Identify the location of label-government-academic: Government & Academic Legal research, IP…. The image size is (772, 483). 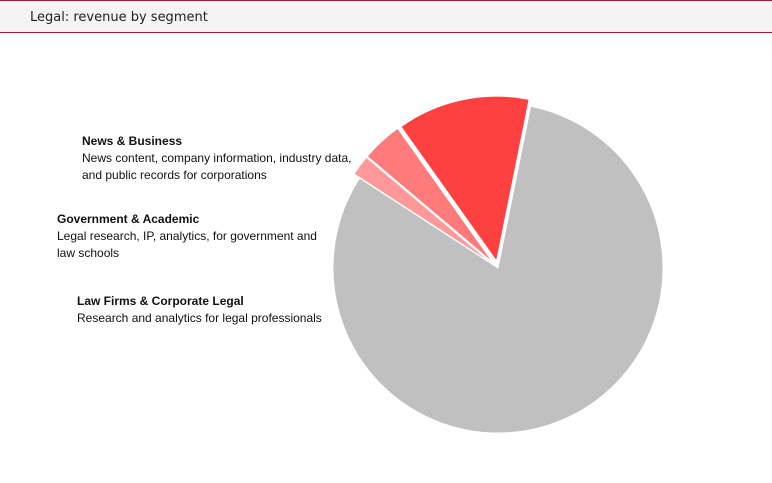
(188, 236).